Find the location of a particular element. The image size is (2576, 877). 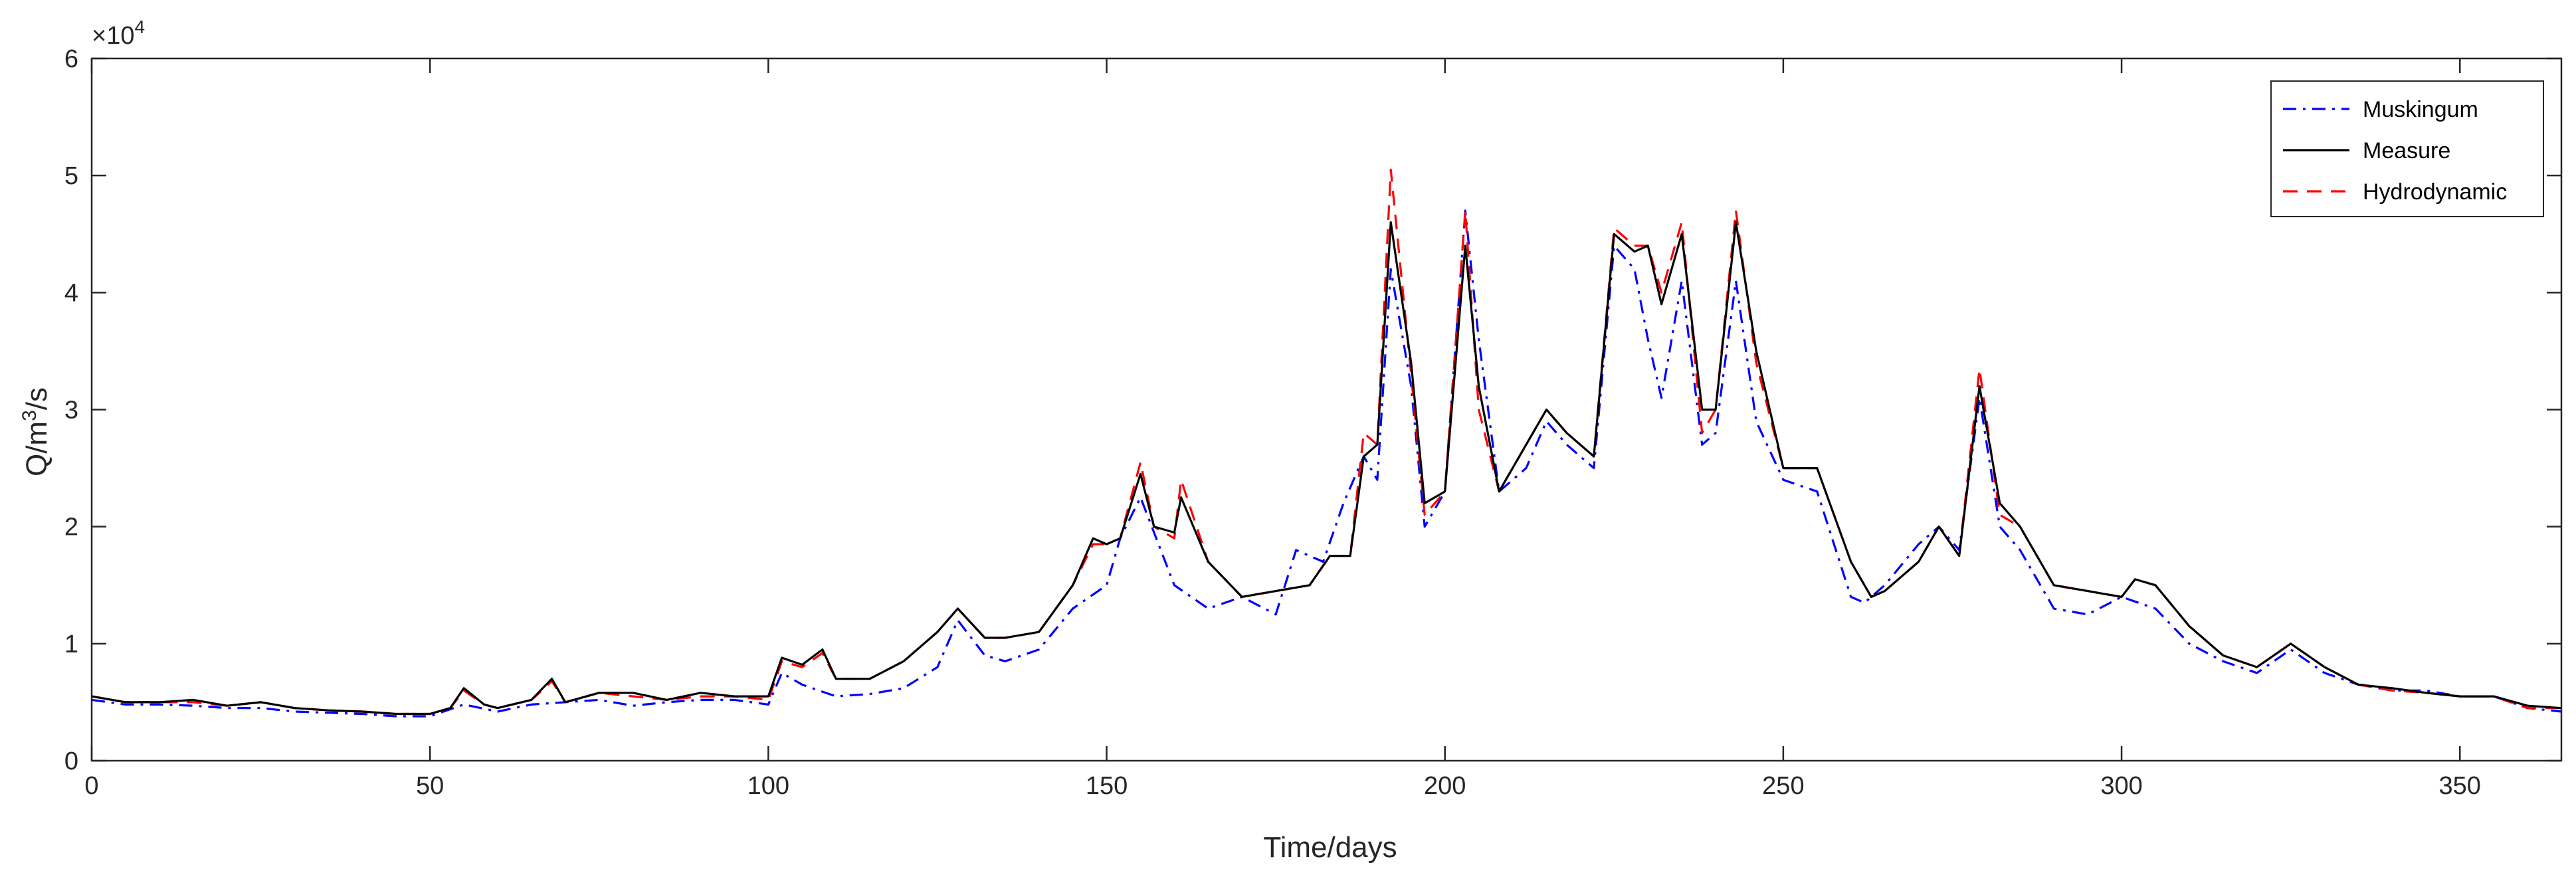

y-label-tail: /s is located at coordinates (37, 398).